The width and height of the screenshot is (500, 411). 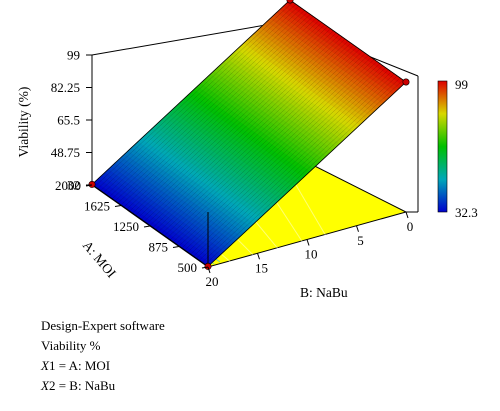 What do you see at coordinates (52, 385) in the screenshot?
I see `caption-x2-sub: 2` at bounding box center [52, 385].